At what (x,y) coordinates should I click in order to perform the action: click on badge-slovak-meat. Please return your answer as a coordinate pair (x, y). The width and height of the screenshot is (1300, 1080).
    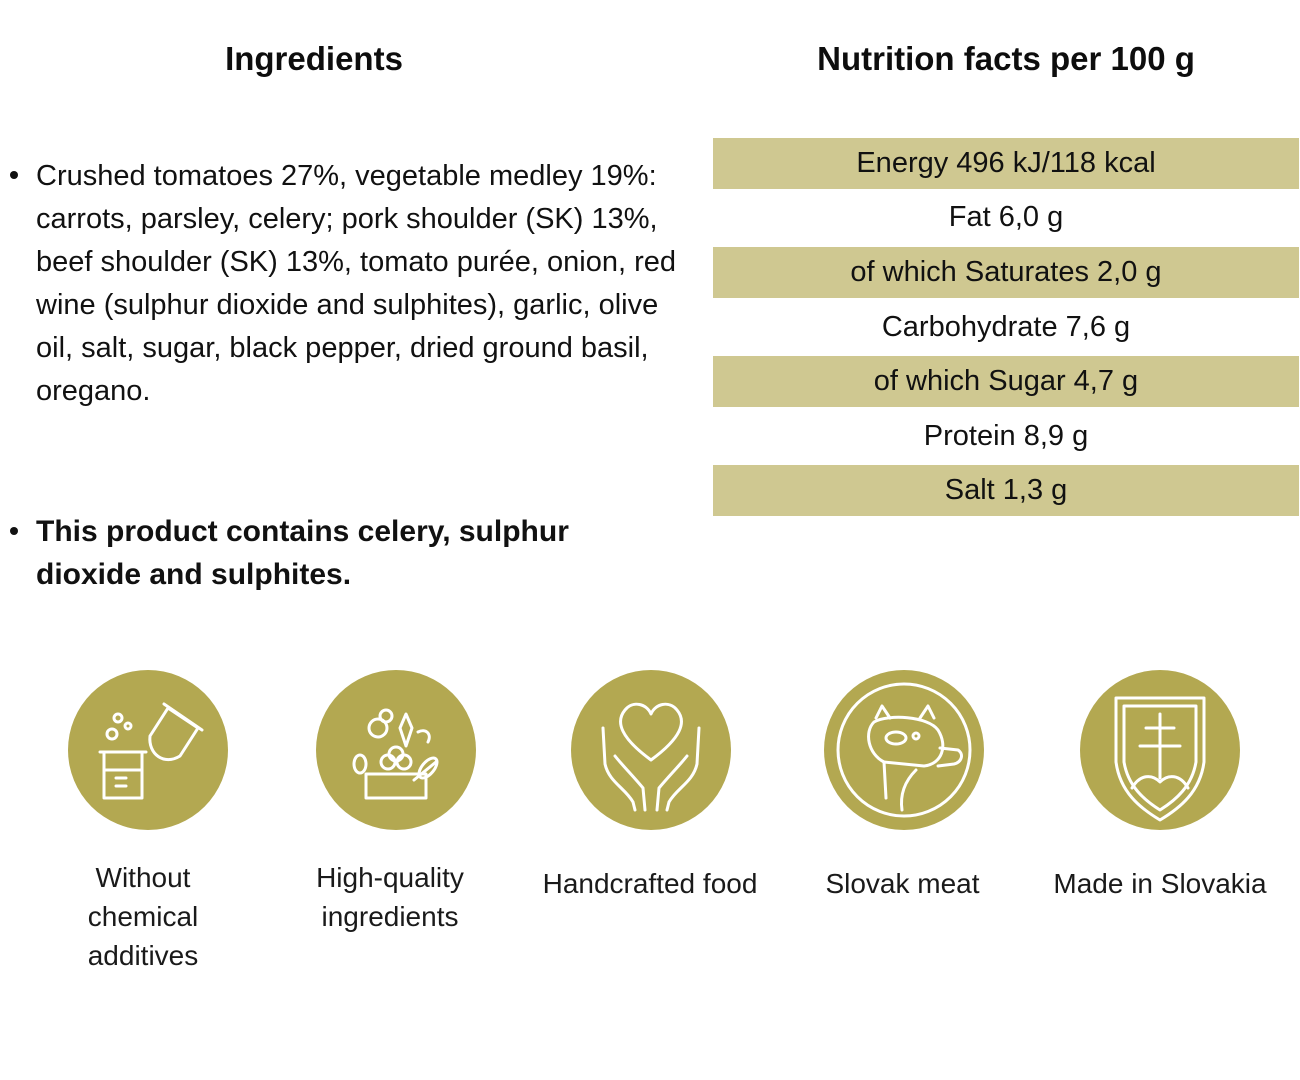
    Looking at the image, I should click on (904, 750).